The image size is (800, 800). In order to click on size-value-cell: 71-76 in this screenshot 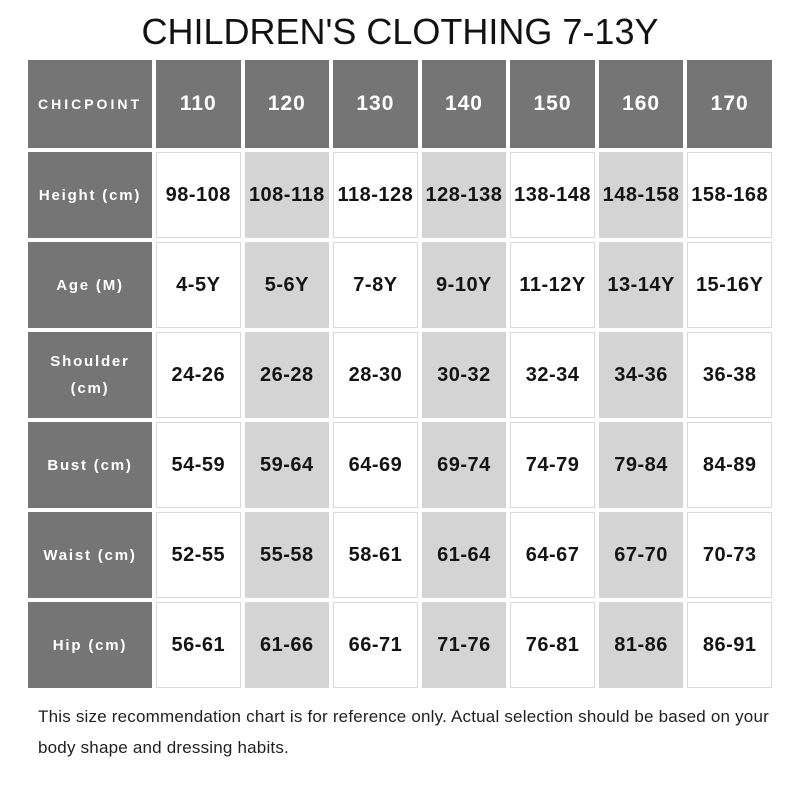, I will do `click(464, 645)`.